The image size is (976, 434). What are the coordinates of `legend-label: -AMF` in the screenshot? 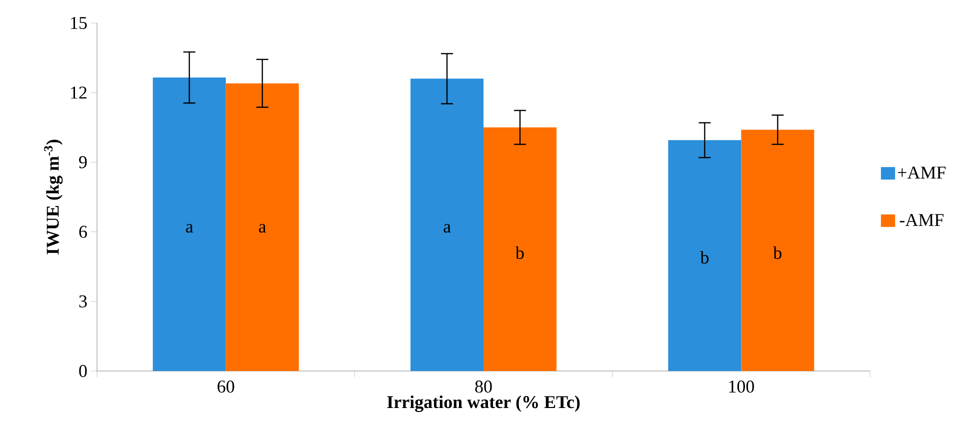 It's located at (922, 220).